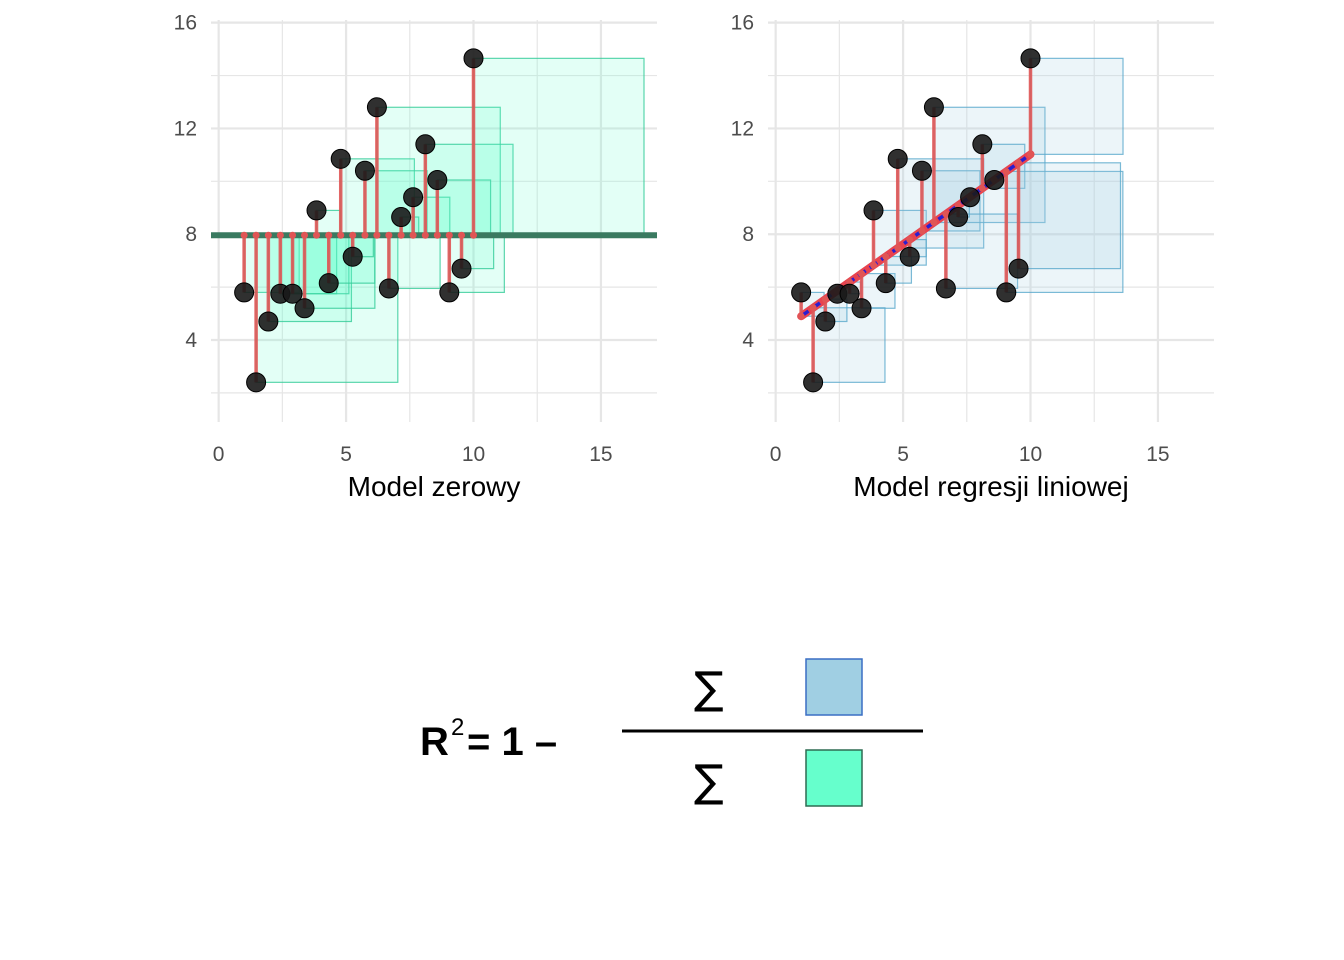  I want to click on r-squared-formula: R 2 = 1 – ∑ ∑, so click(671, 732).